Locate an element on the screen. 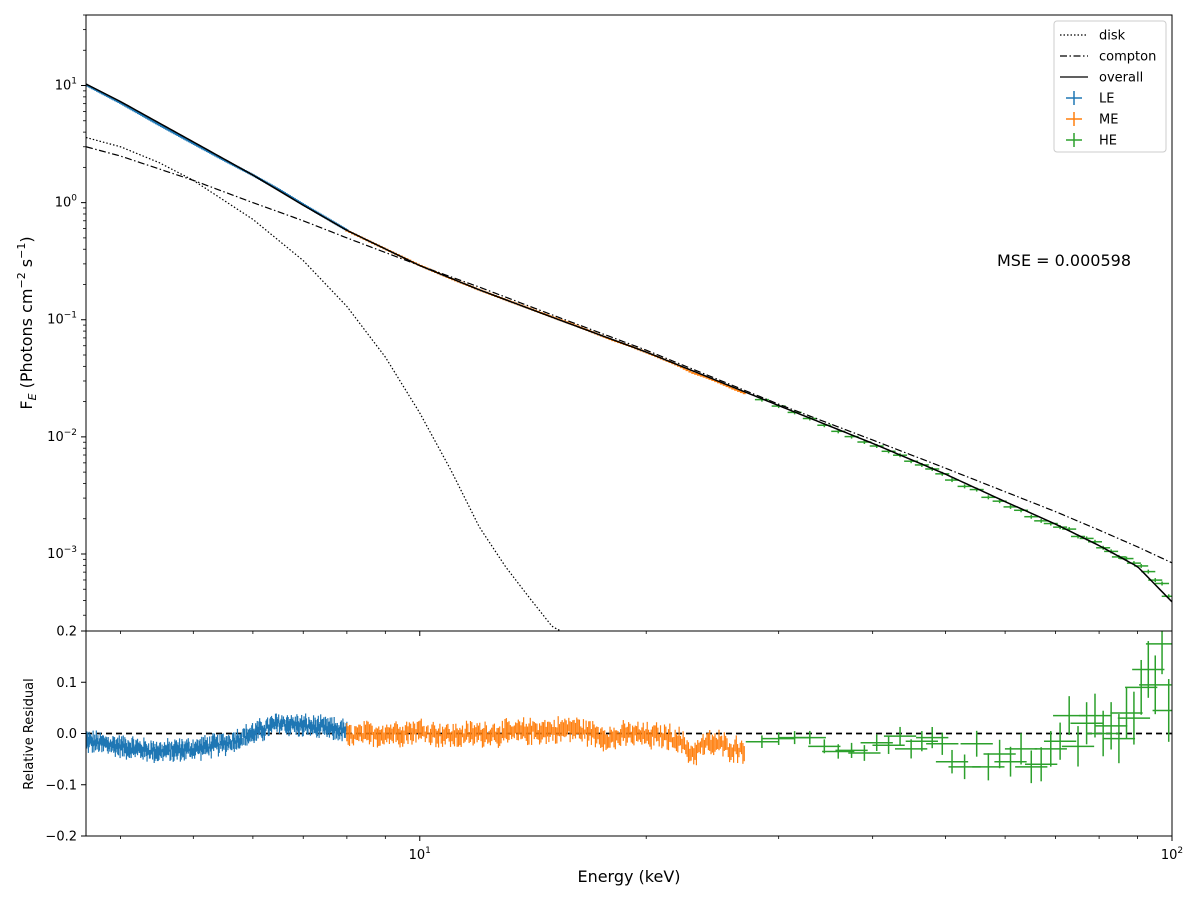 Image resolution: width=1200 pixels, height=900 pixels. y-tick-label: 10¹ is located at coordinates (66, 85).